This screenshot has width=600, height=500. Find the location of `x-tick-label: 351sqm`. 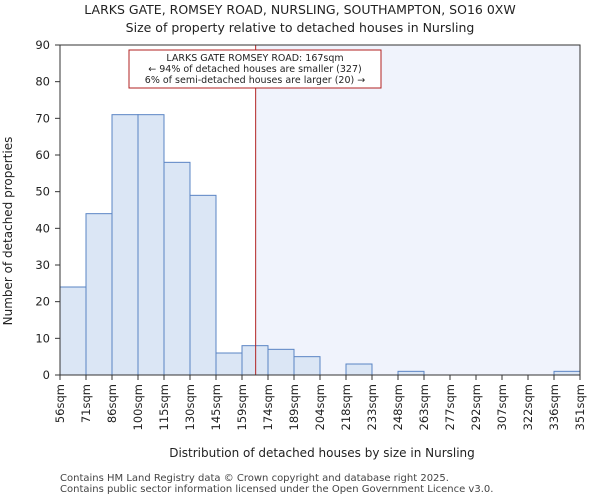

x-tick-label: 351sqm is located at coordinates (580, 407).